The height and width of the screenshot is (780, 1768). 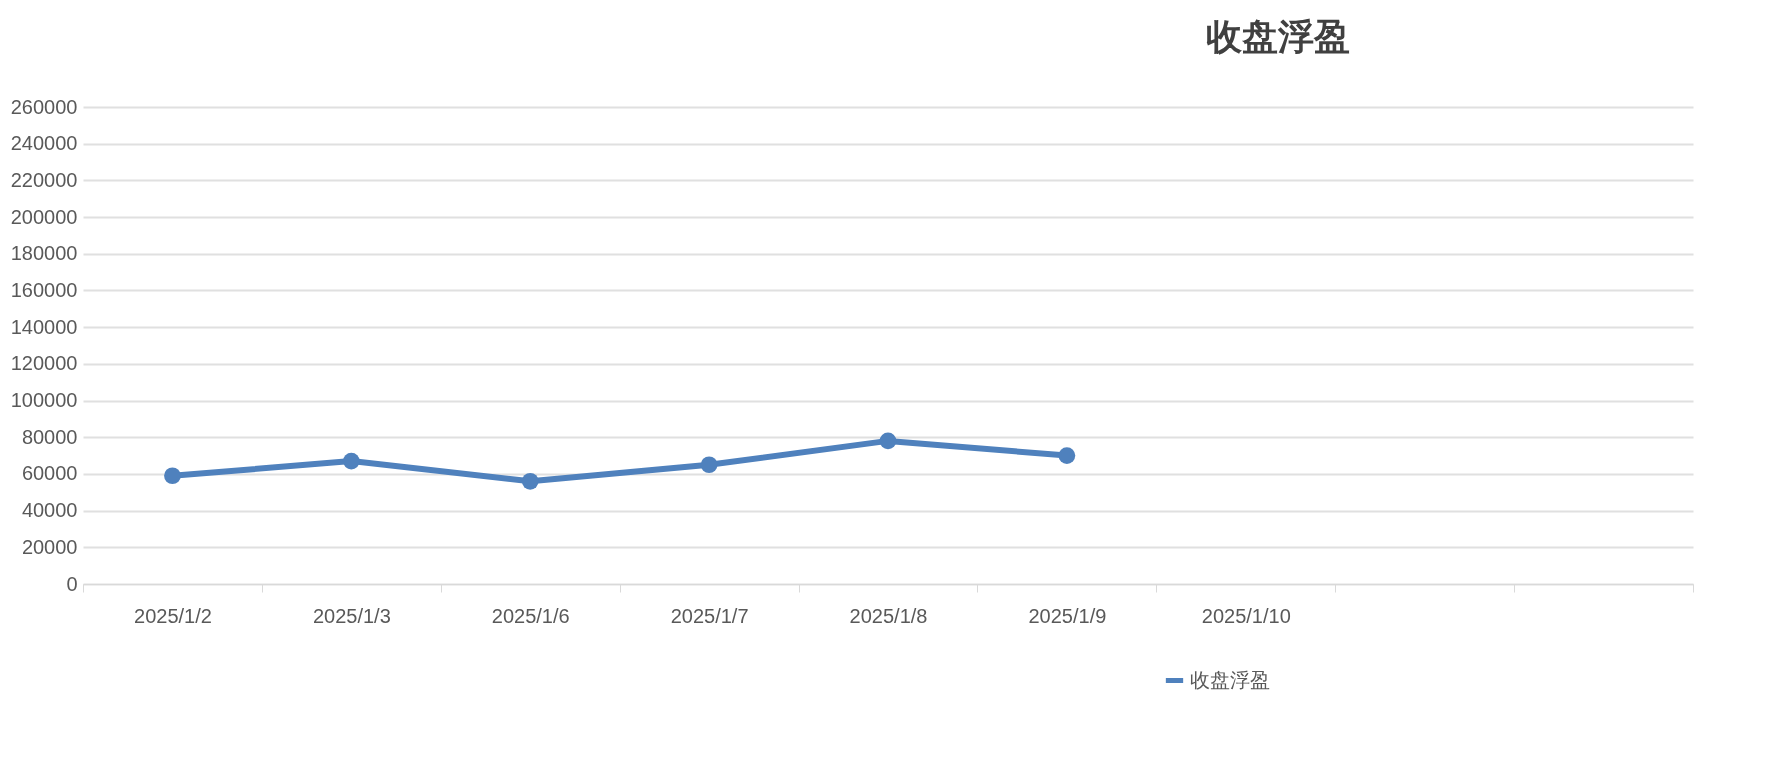 What do you see at coordinates (709, 615) in the screenshot?
I see `x-tick-label: 2025/1/7` at bounding box center [709, 615].